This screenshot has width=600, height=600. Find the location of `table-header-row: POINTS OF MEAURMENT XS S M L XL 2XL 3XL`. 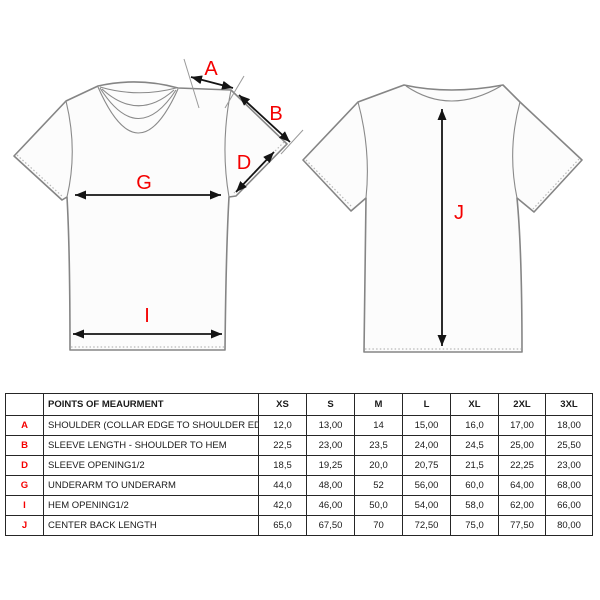

table-header-row: POINTS OF MEAURMENT XS S M L XL 2XL 3XL is located at coordinates (299, 404).